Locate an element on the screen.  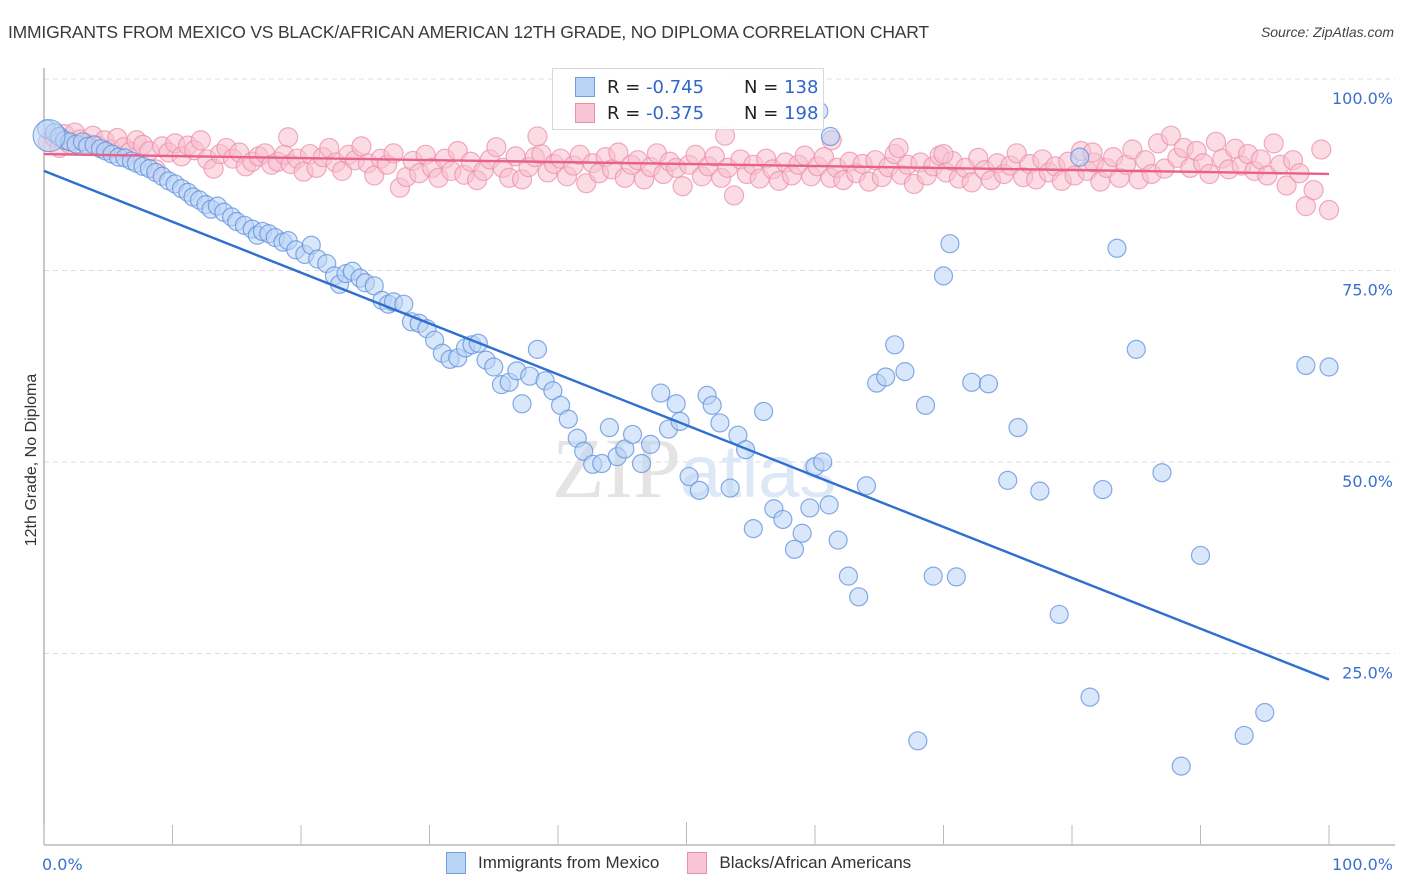
stats-row-mexico: R = -0.745 N = 138 is located at coordinates (696, 87).